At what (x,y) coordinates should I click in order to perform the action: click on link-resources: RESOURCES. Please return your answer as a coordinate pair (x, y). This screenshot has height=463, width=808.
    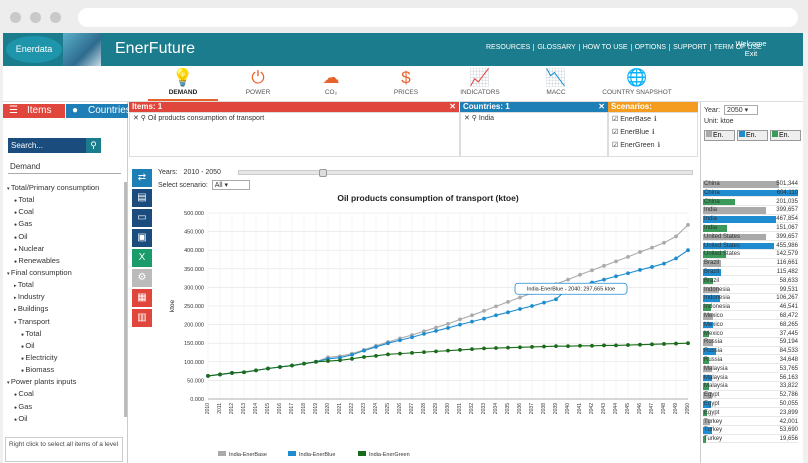
    Looking at the image, I should click on (509, 47).